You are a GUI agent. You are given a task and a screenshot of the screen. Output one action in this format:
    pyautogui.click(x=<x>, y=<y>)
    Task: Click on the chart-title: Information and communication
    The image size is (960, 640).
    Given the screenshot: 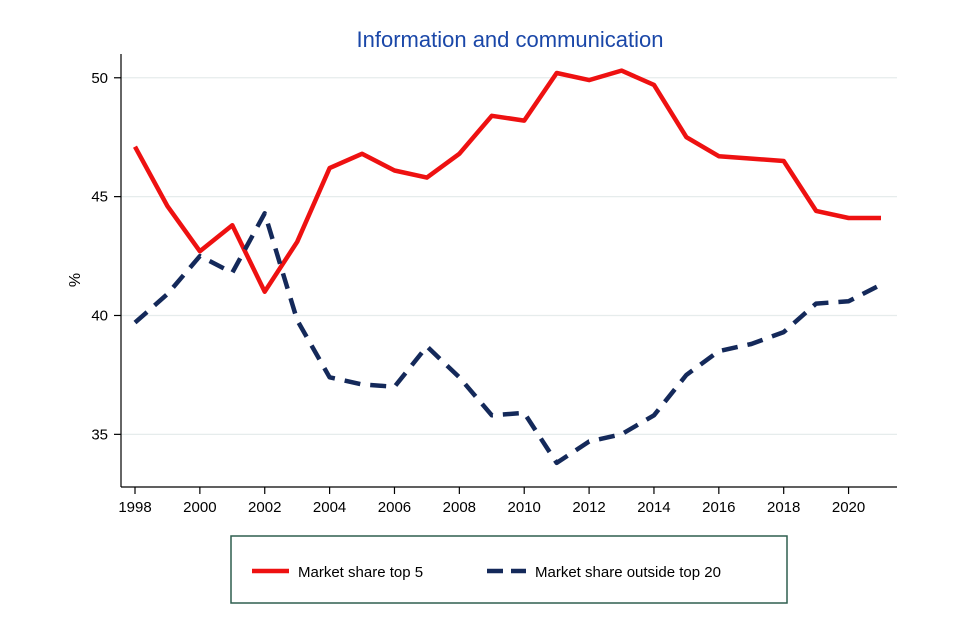 What is the action you would take?
    pyautogui.click(x=510, y=39)
    